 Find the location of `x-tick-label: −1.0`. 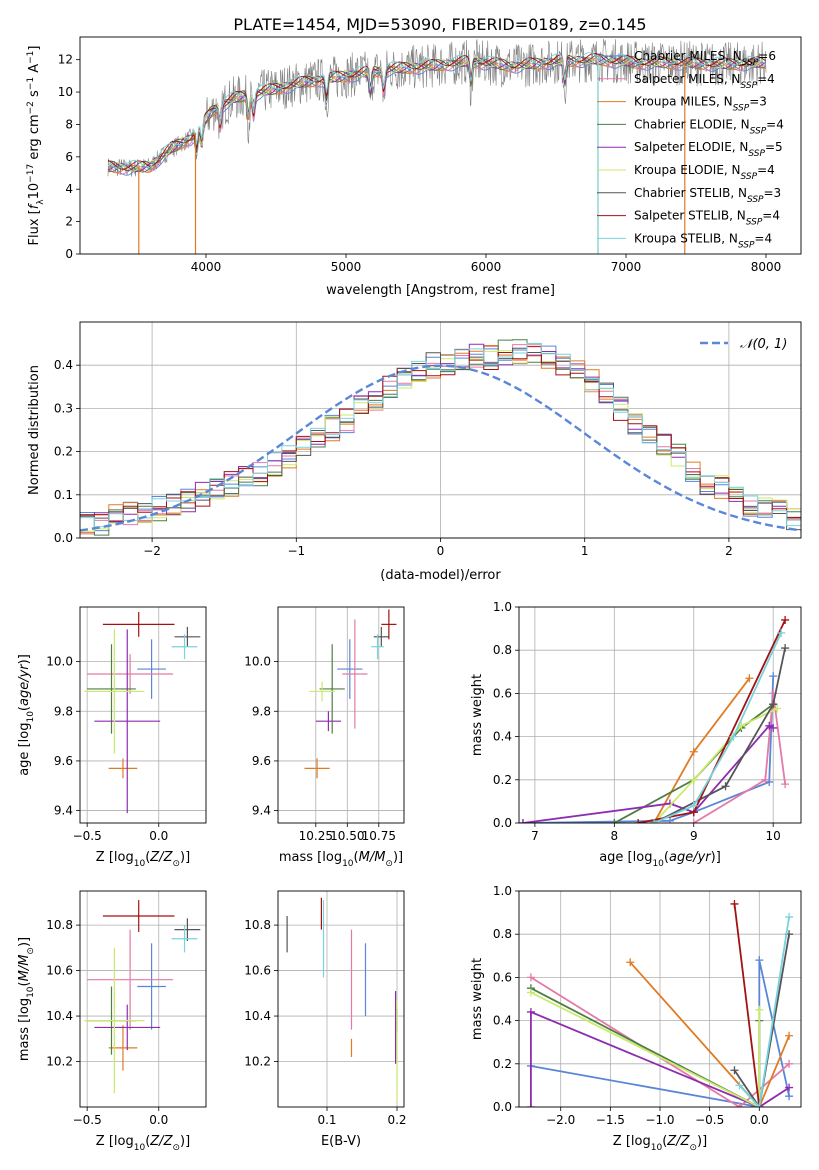

x-tick-label: −1.0 is located at coordinates (659, 1120).